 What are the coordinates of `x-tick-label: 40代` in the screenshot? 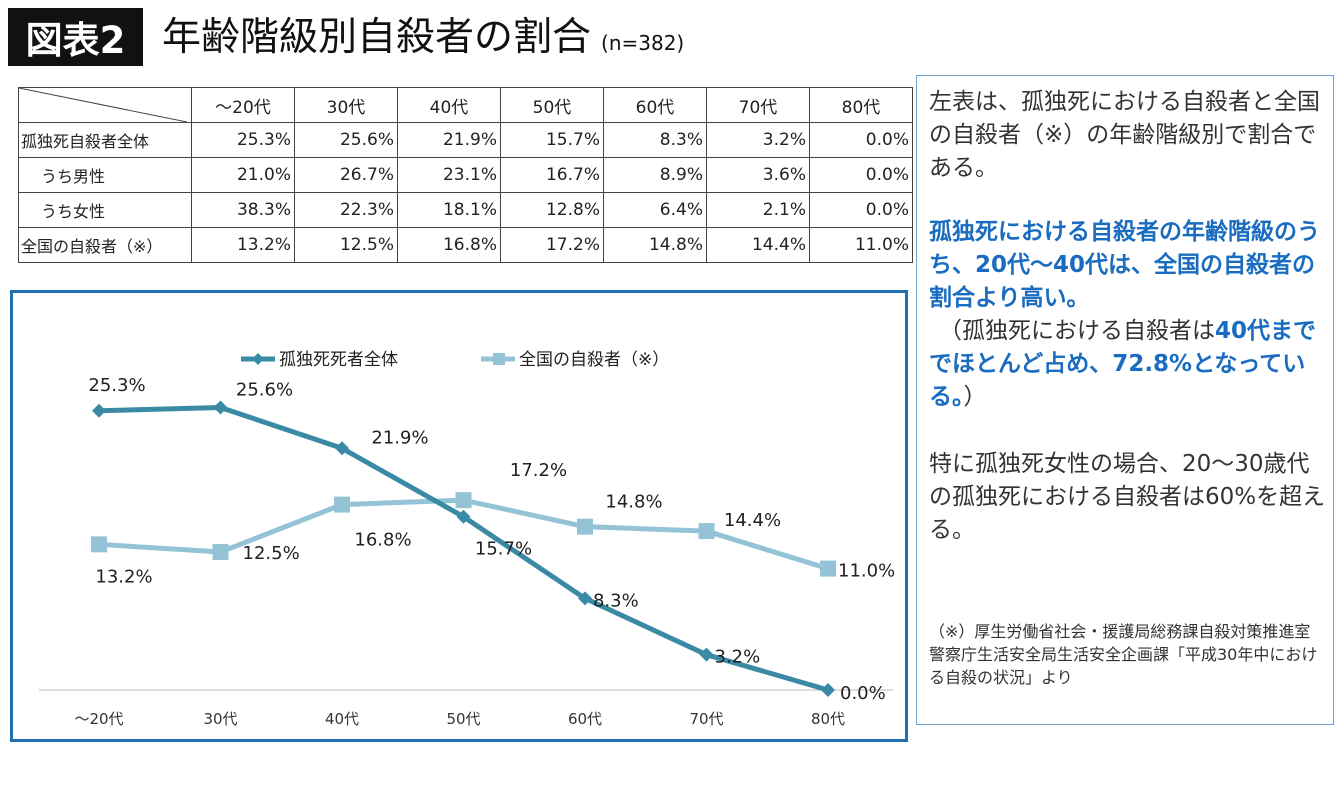 It's located at (342, 719).